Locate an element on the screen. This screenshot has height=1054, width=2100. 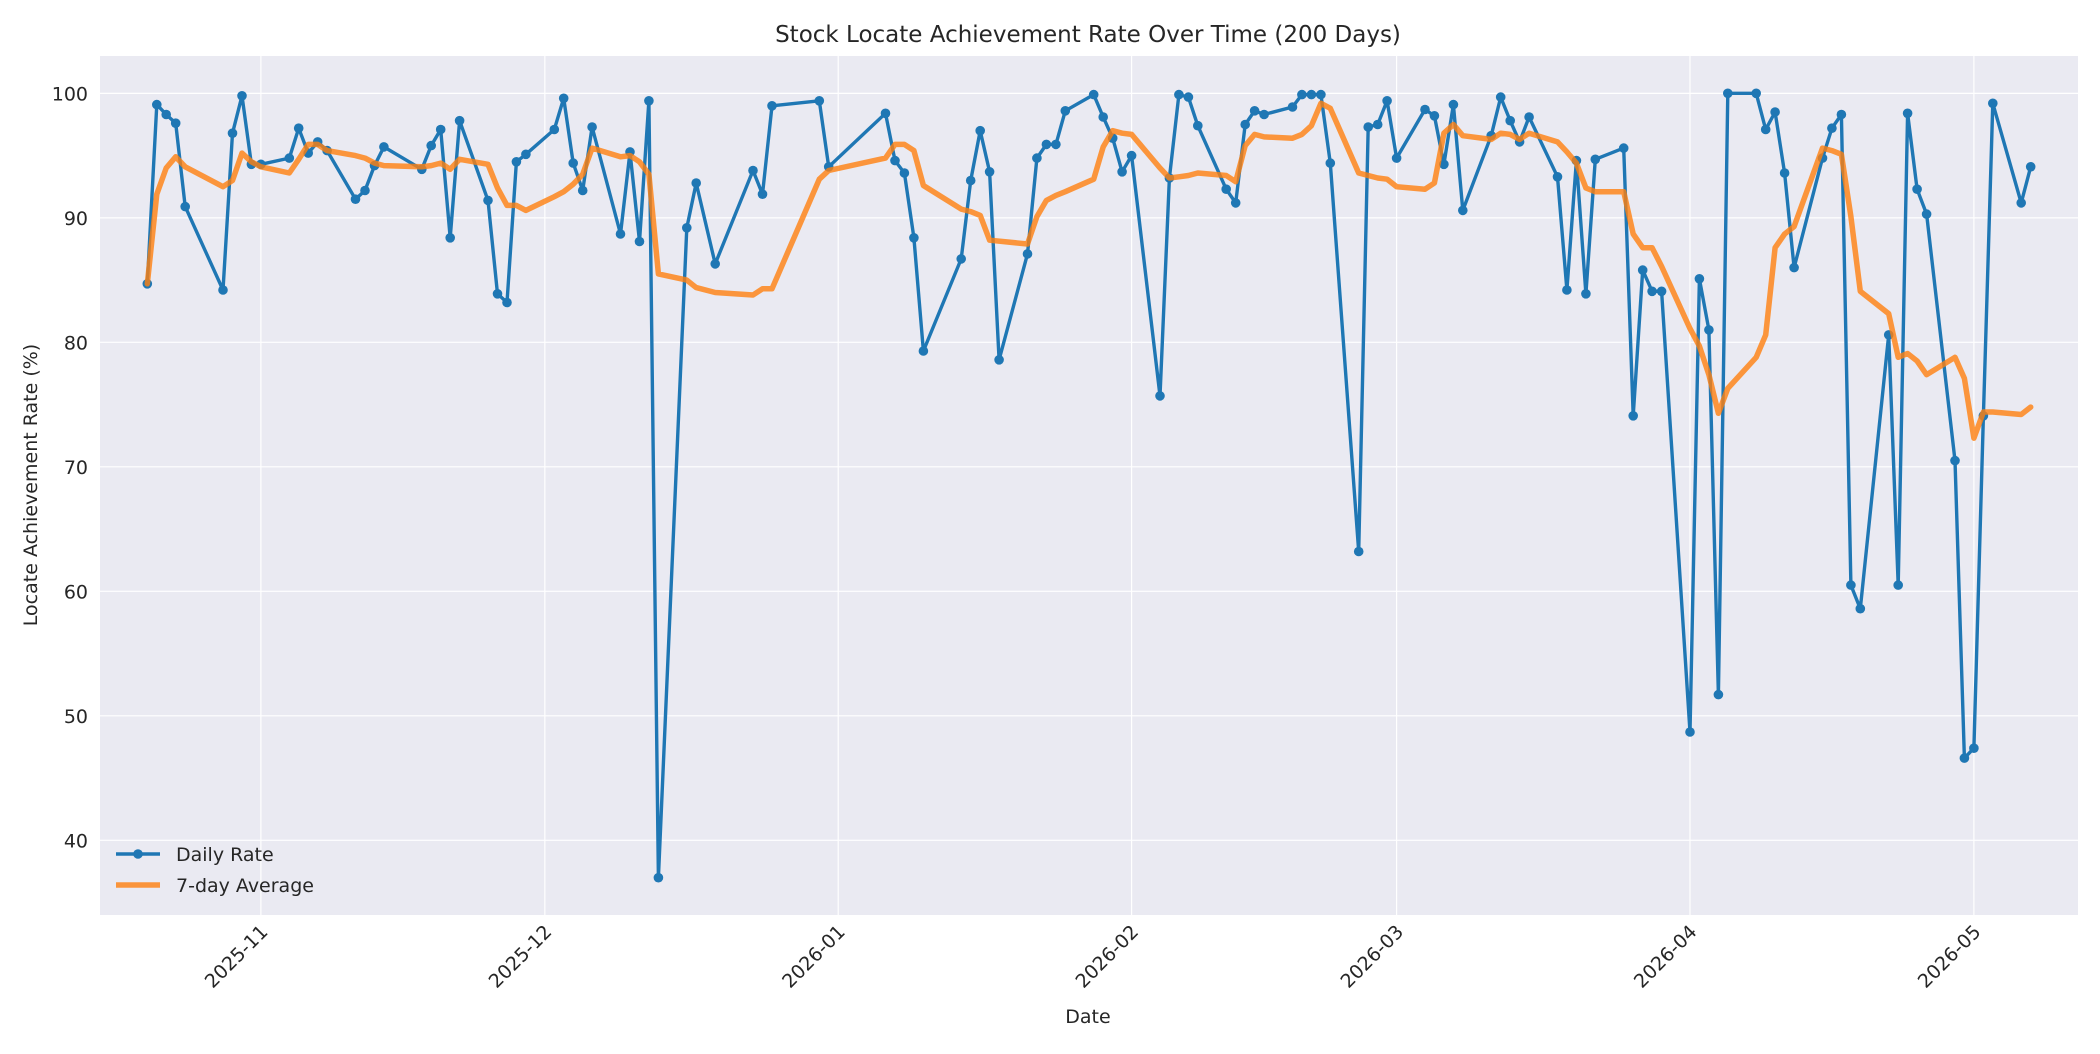
y-tick-label: 50 is located at coordinates (76, 717).